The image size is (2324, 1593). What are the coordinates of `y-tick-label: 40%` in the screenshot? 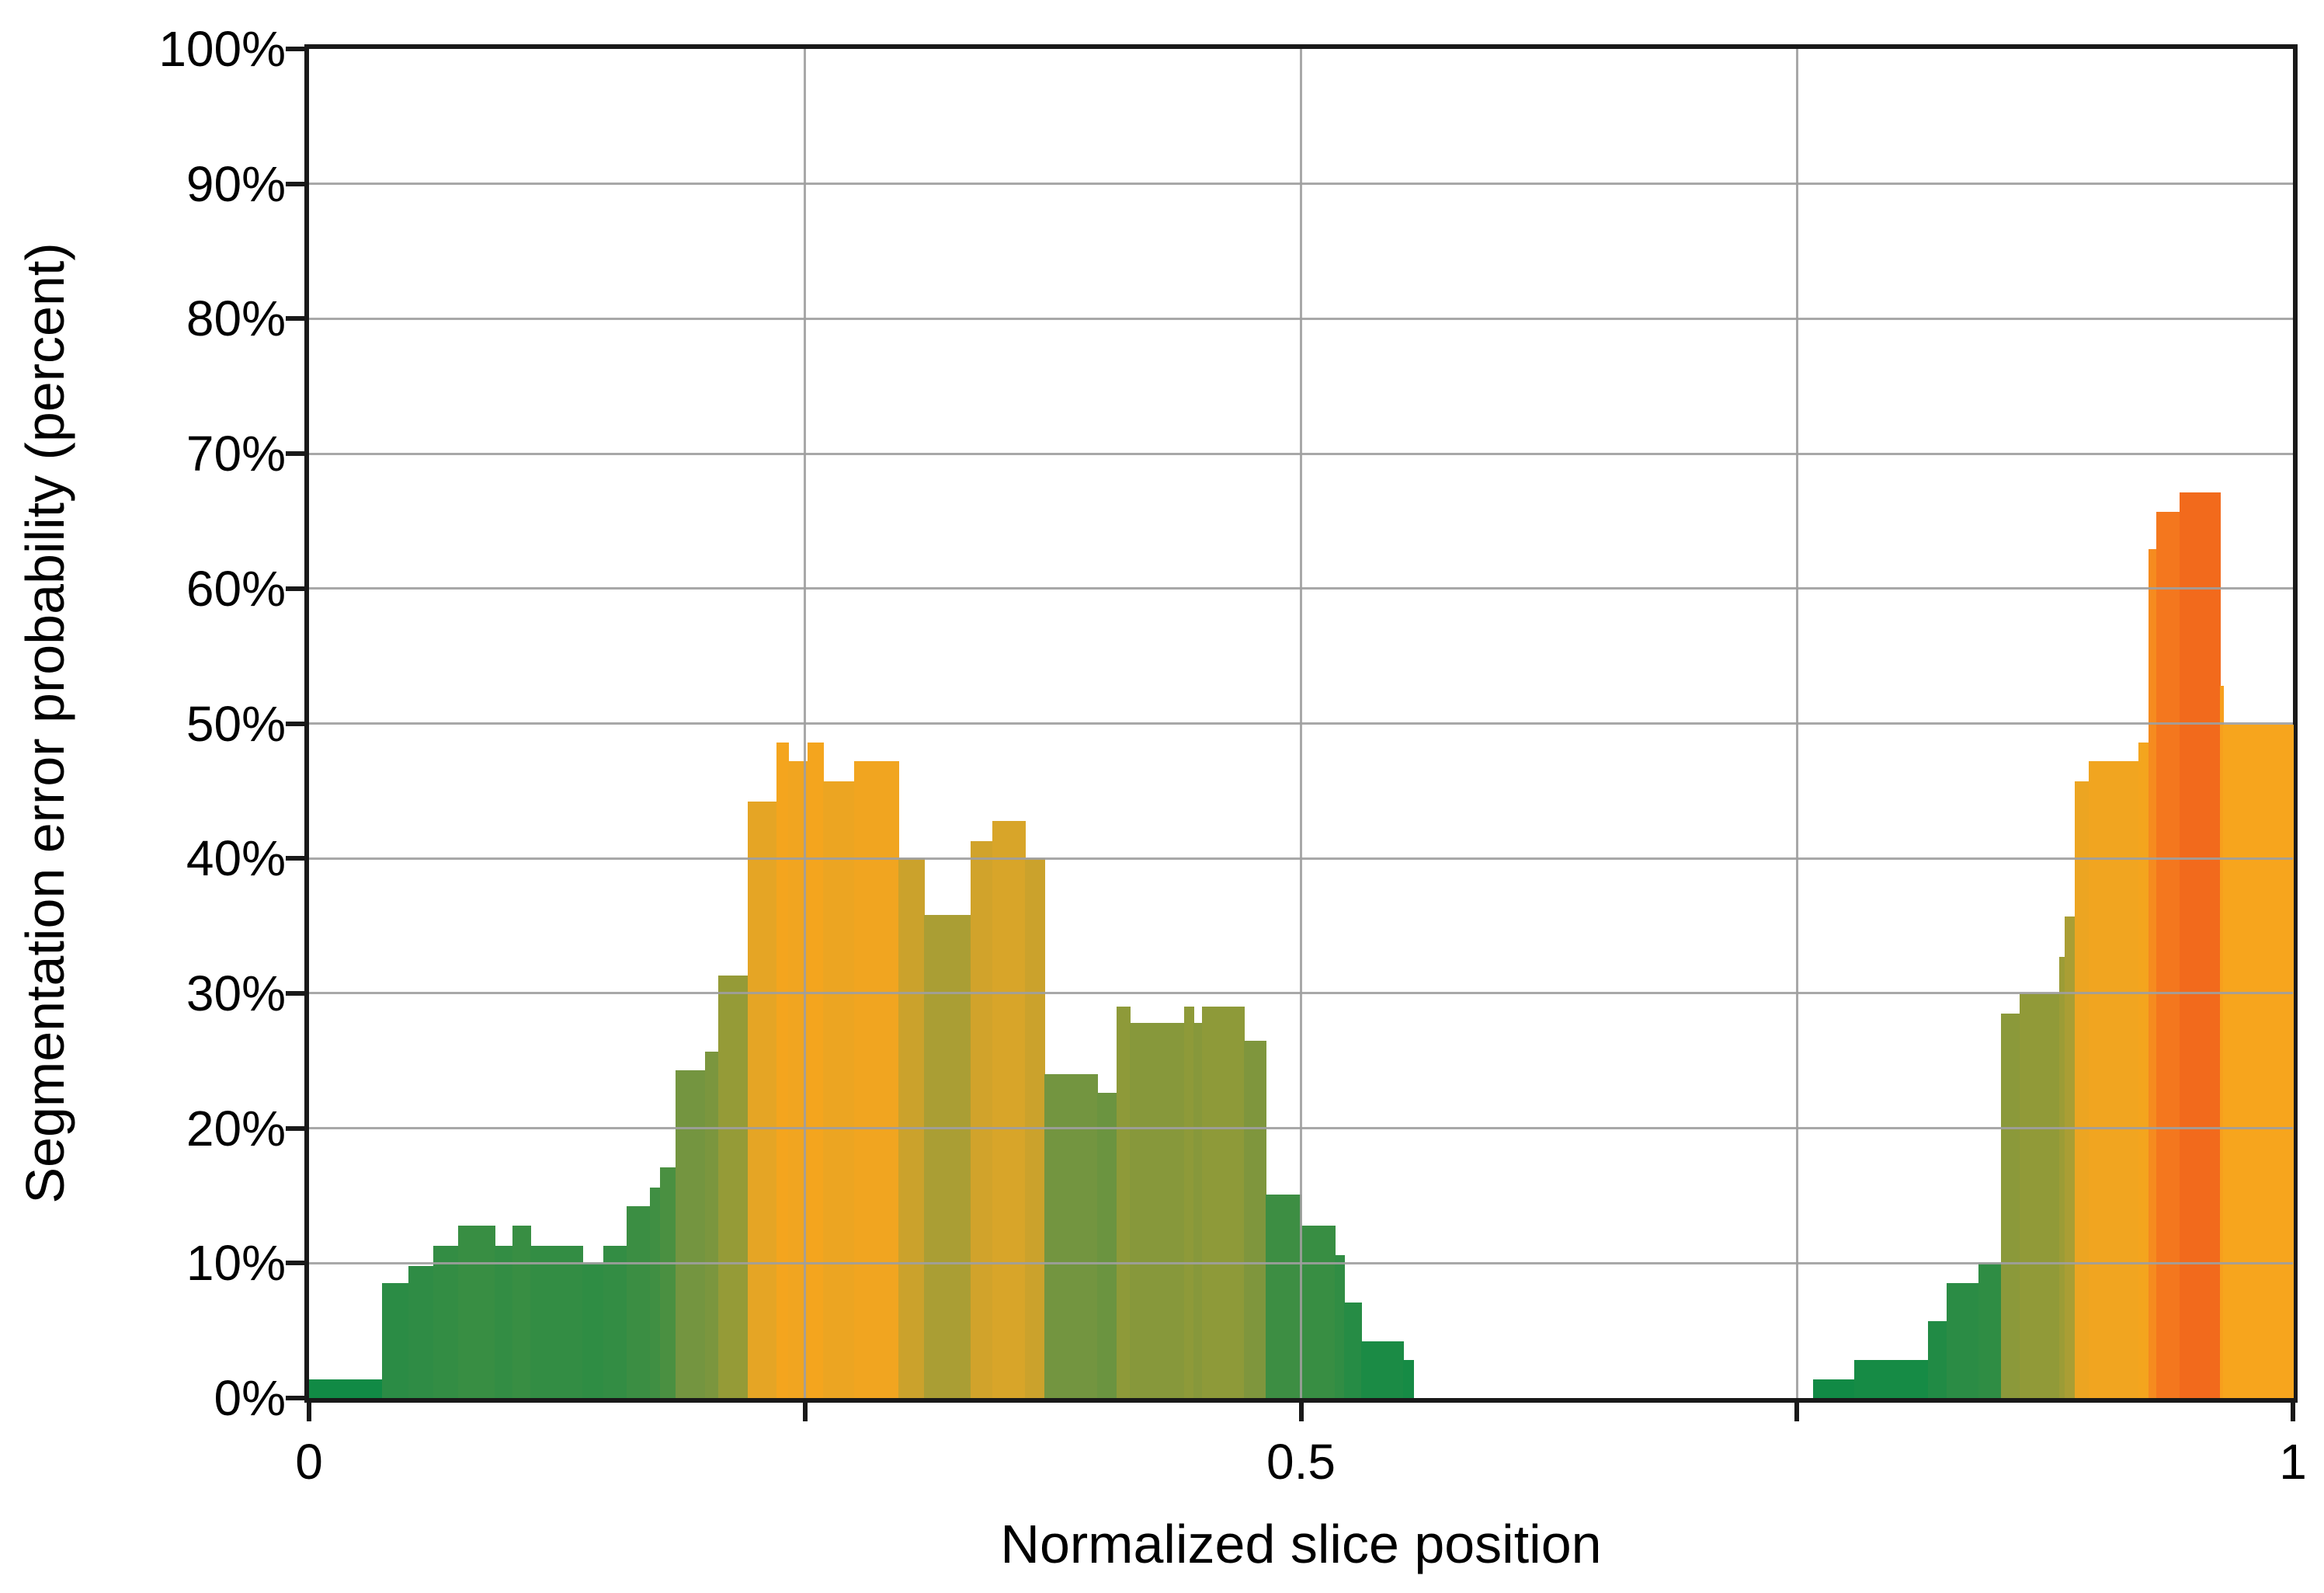 It's located at (236, 858).